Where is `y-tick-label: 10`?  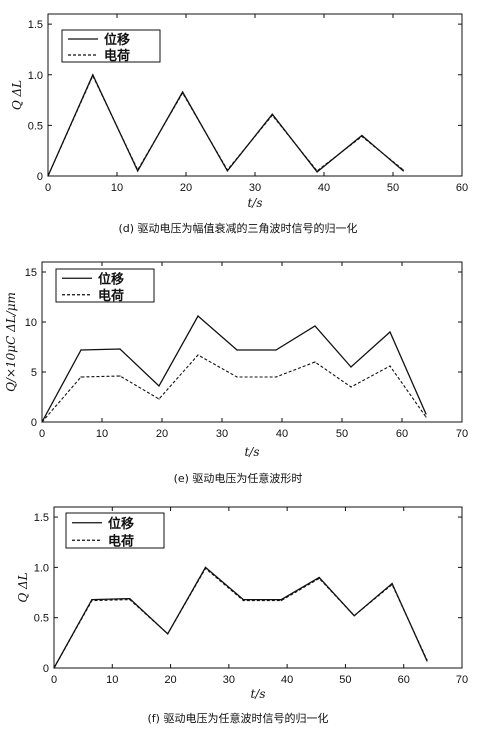
y-tick-label: 10 is located at coordinates (31, 323).